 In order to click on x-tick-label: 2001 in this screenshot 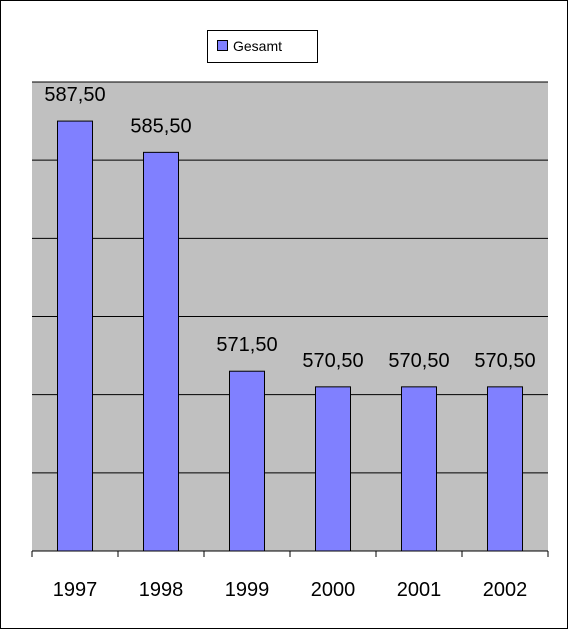, I will do `click(419, 590)`.